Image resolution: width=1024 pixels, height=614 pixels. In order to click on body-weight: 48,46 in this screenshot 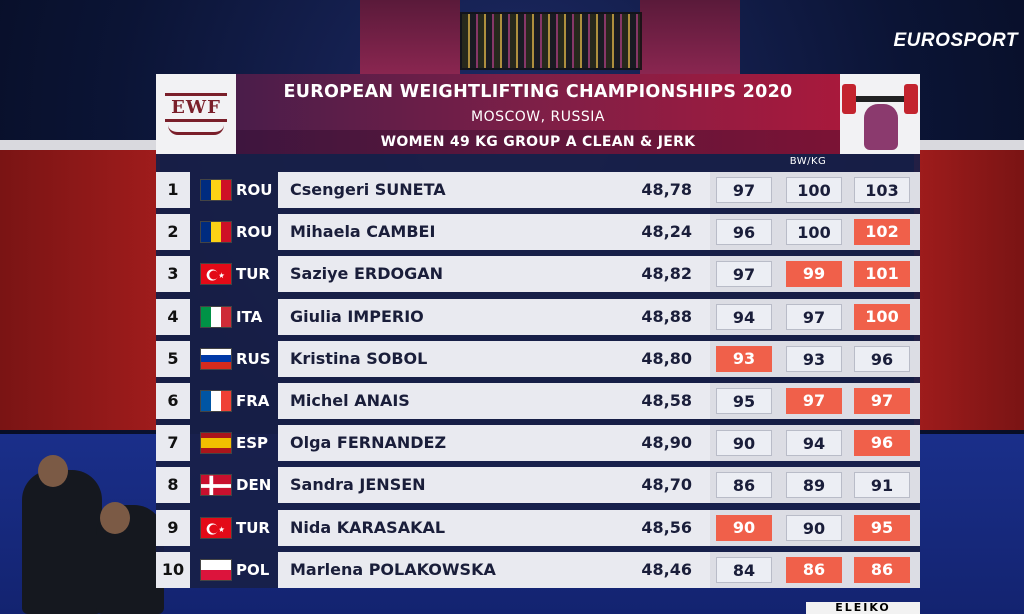, I will do `click(666, 569)`.